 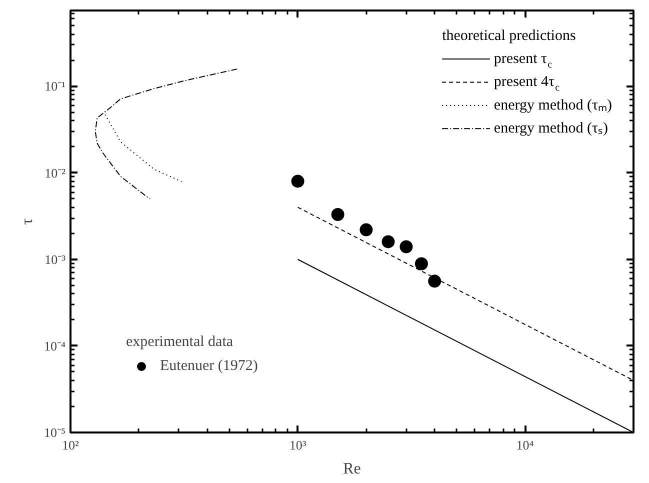 What do you see at coordinates (297, 445) in the screenshot?
I see `x-tick-label: 10³` at bounding box center [297, 445].